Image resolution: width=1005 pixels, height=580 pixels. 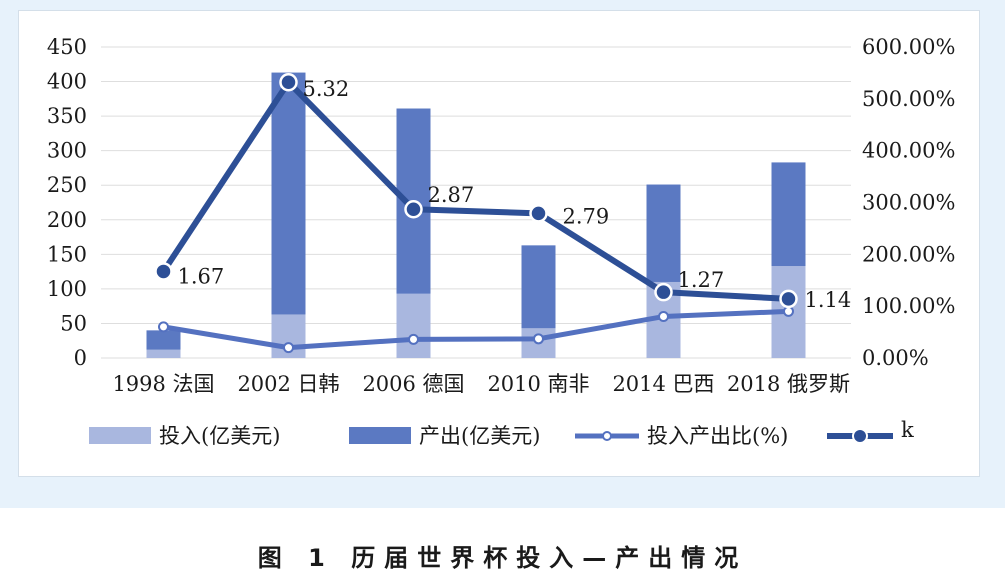 What do you see at coordinates (219, 436) in the screenshot?
I see `legend-label-input: 投入(亿美元)` at bounding box center [219, 436].